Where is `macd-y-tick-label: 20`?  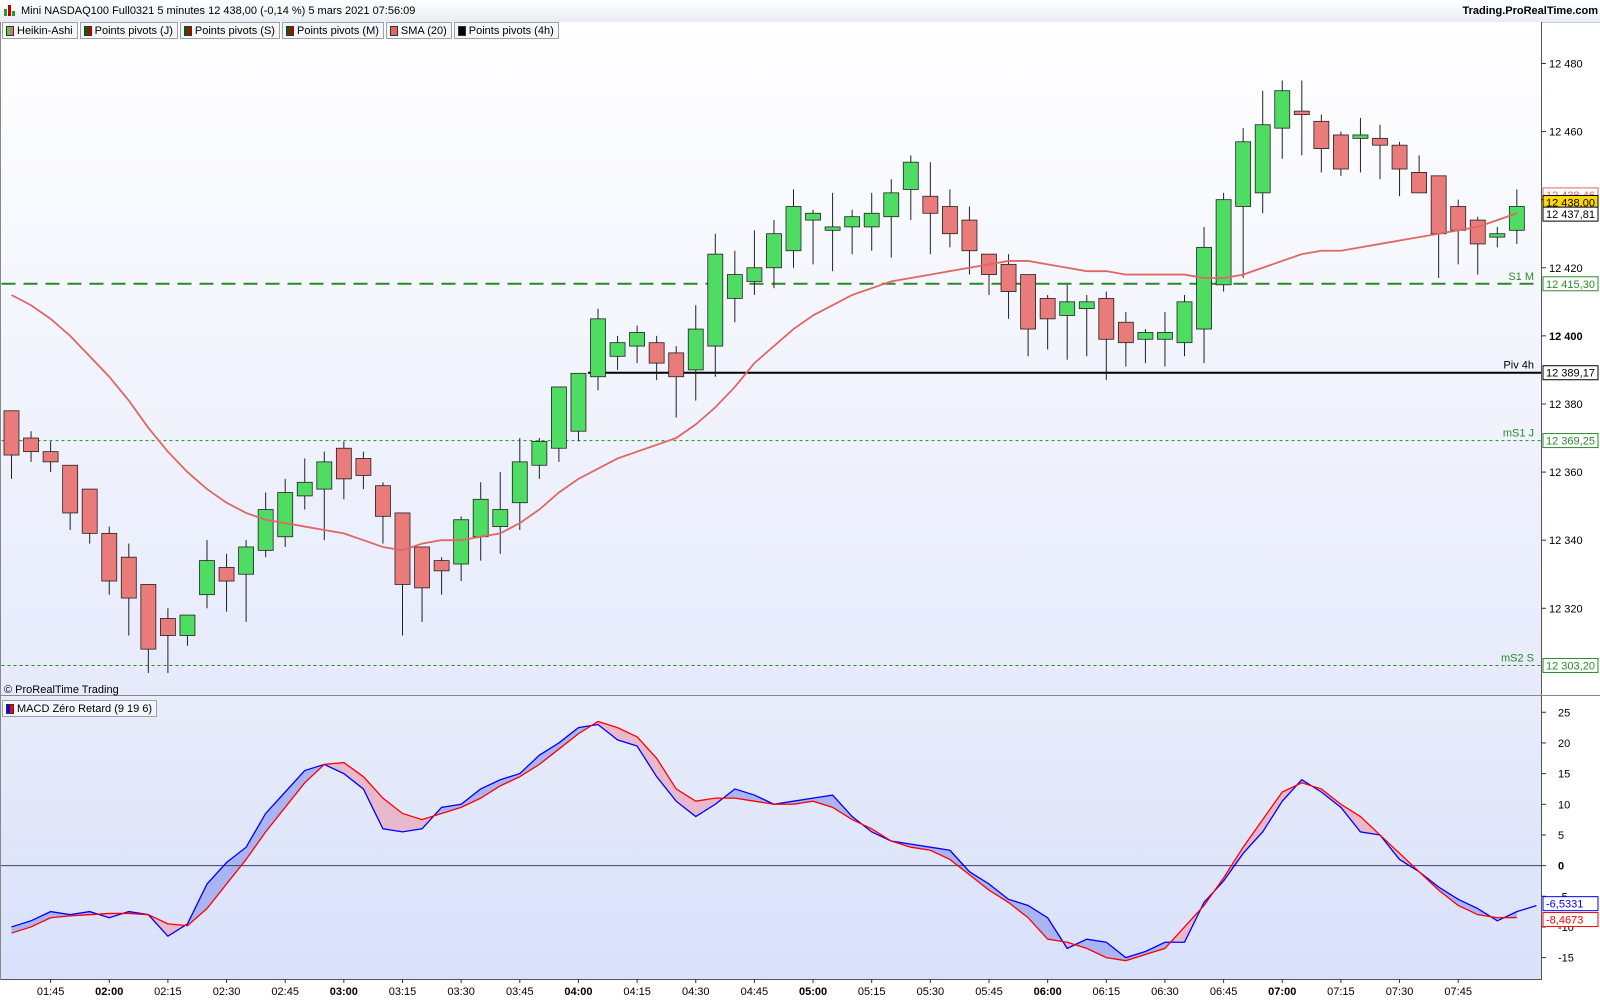 macd-y-tick-label: 20 is located at coordinates (1564, 744).